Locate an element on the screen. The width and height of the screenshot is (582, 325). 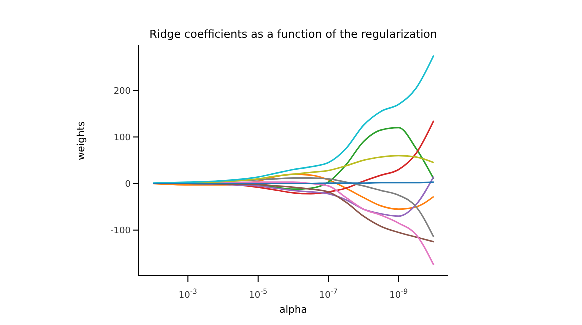
x-tick-label: 10$^{-3}$ is located at coordinates (188, 294).